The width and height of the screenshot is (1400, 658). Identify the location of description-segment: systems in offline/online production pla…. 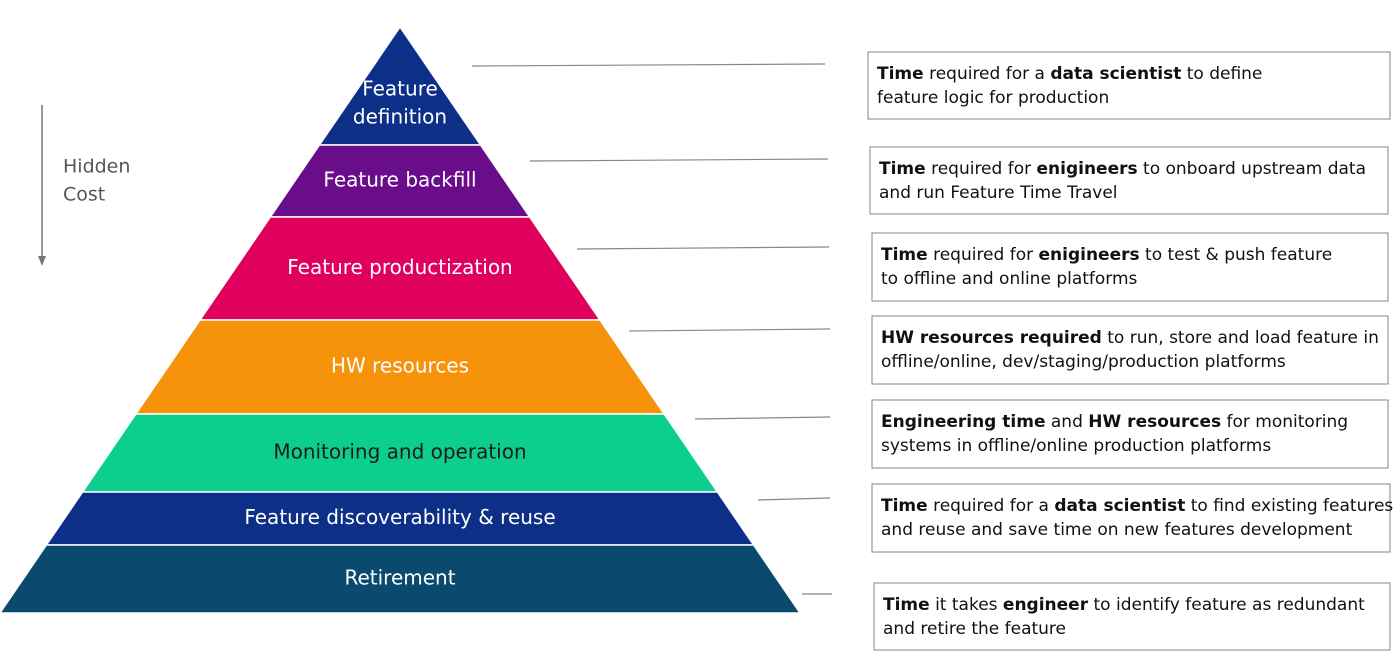
(1076, 446).